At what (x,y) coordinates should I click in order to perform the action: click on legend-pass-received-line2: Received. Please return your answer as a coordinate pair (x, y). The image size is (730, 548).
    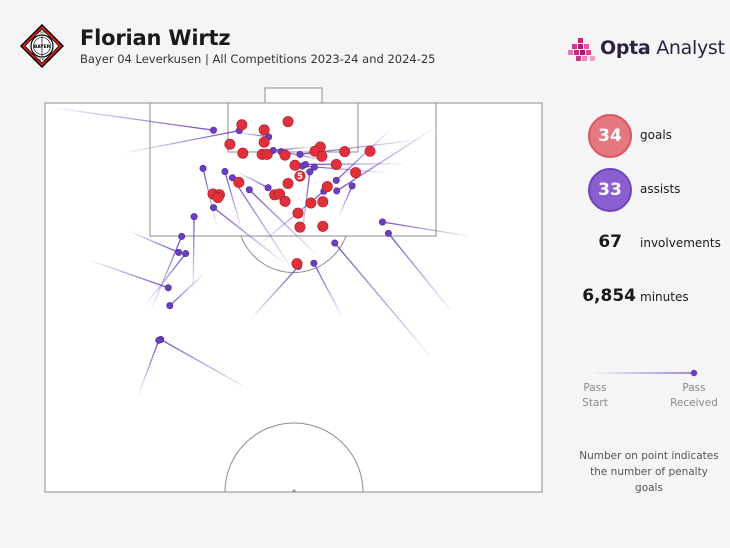
    Looking at the image, I should click on (694, 403).